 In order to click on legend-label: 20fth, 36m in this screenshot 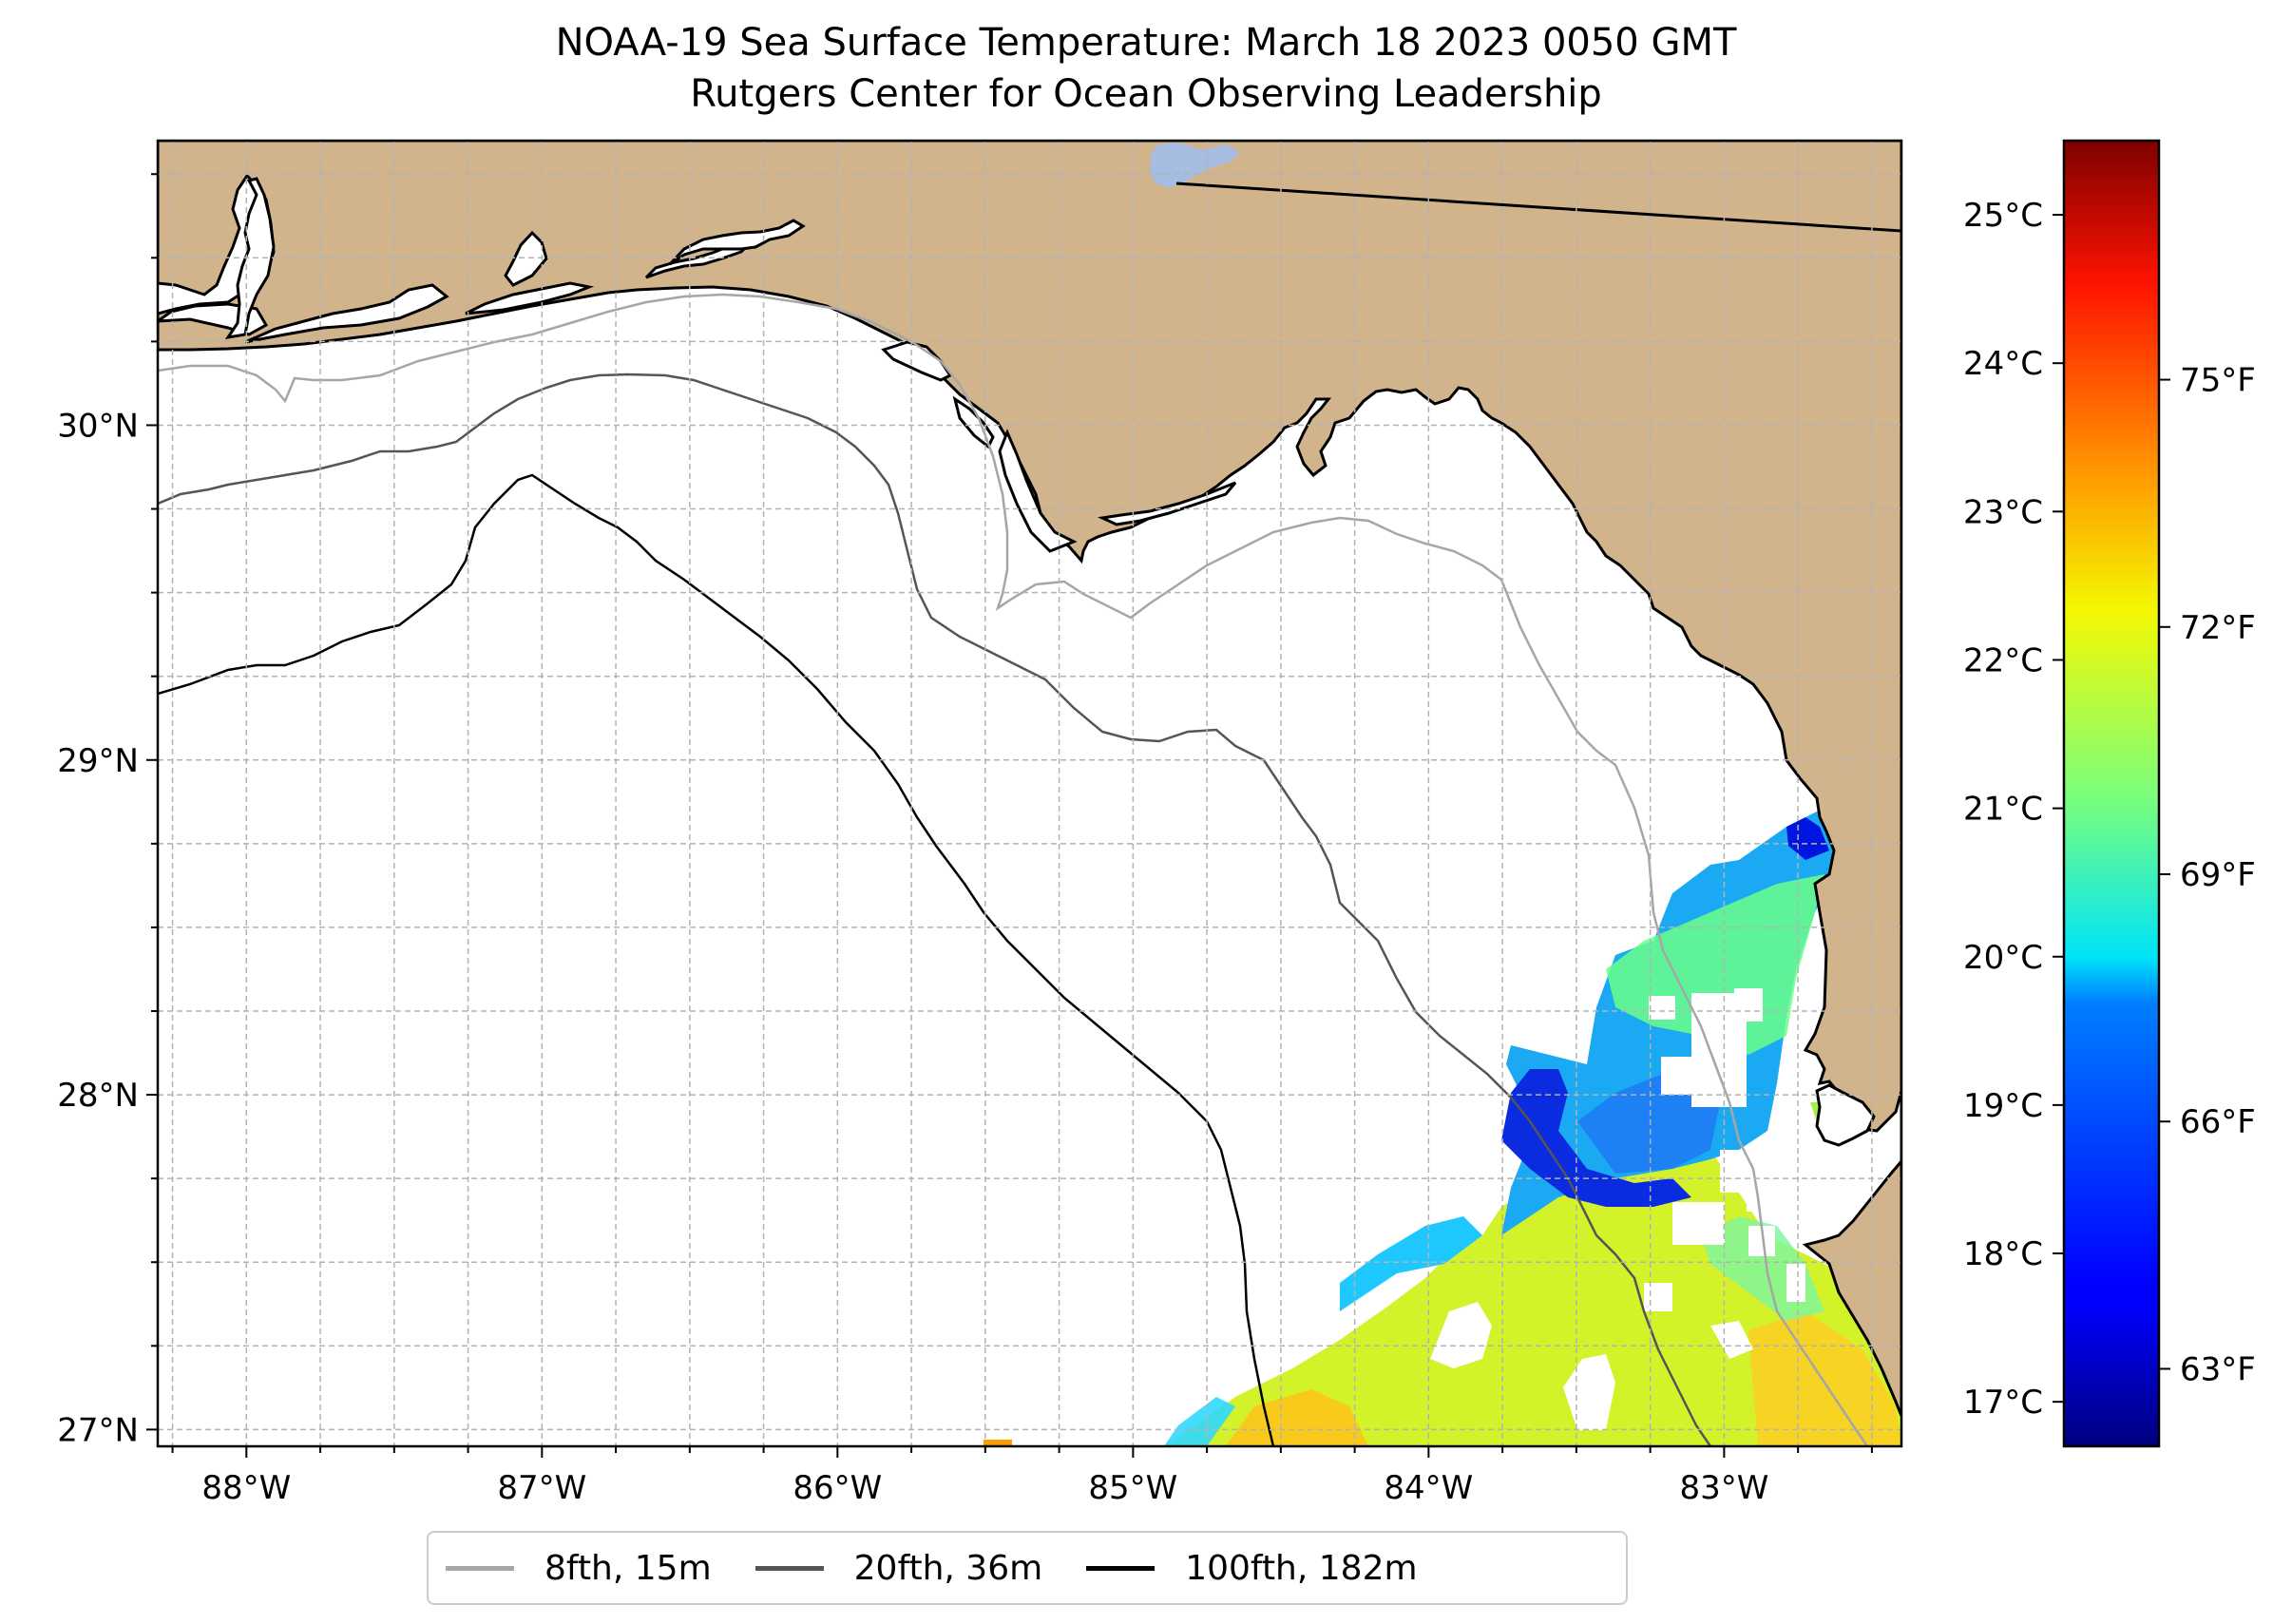, I will do `click(948, 1568)`.